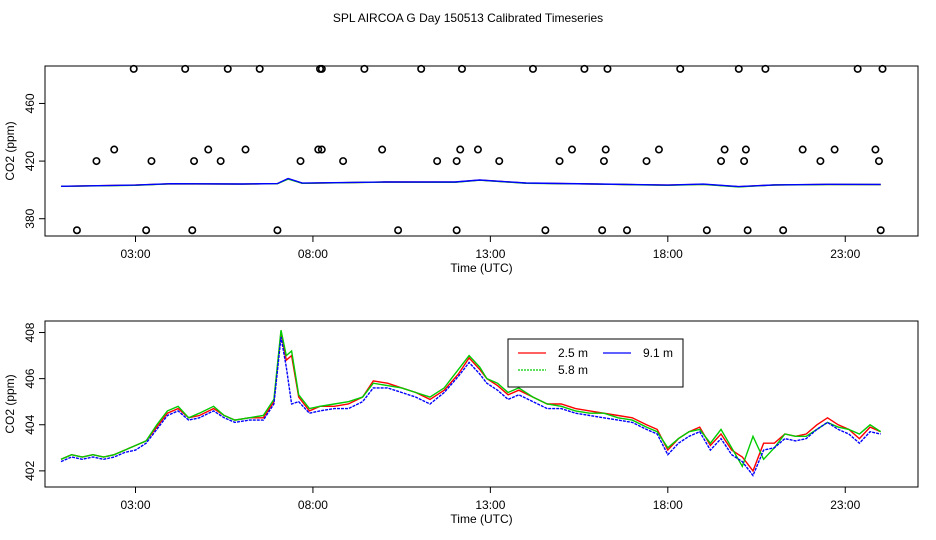 Image resolution: width=936 pixels, height=540 pixels. I want to click on legend-label-9-1m: 9.1 m, so click(658, 353).